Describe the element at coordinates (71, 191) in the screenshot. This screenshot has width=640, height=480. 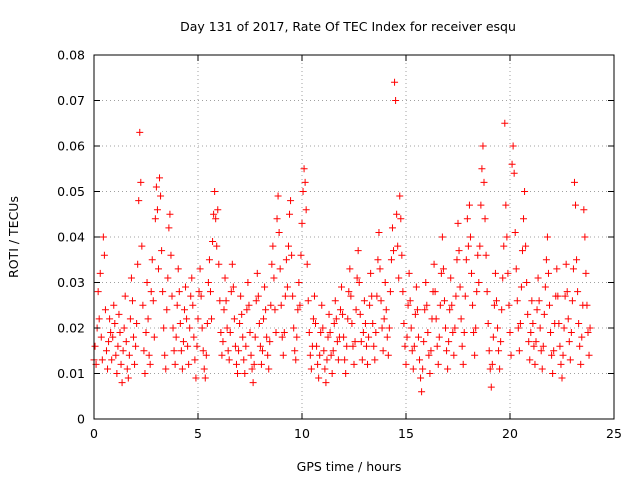
I see `y-tick-label: 0.05` at that location.